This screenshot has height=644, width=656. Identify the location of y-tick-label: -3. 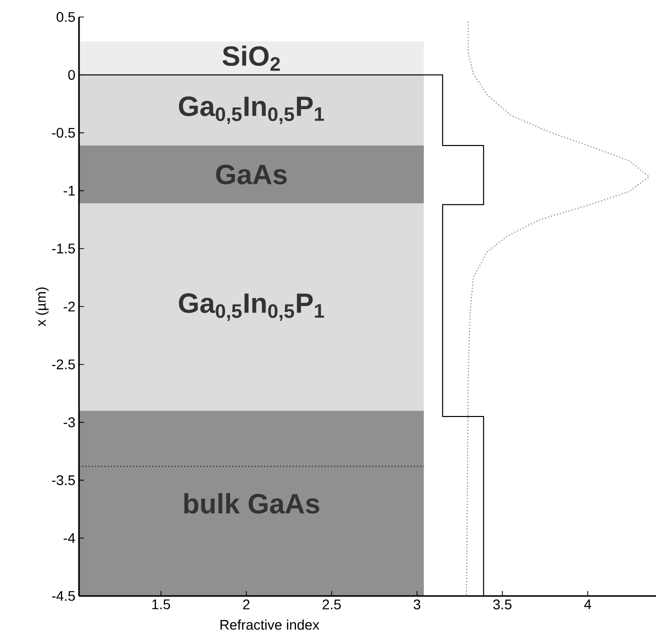
(69, 422).